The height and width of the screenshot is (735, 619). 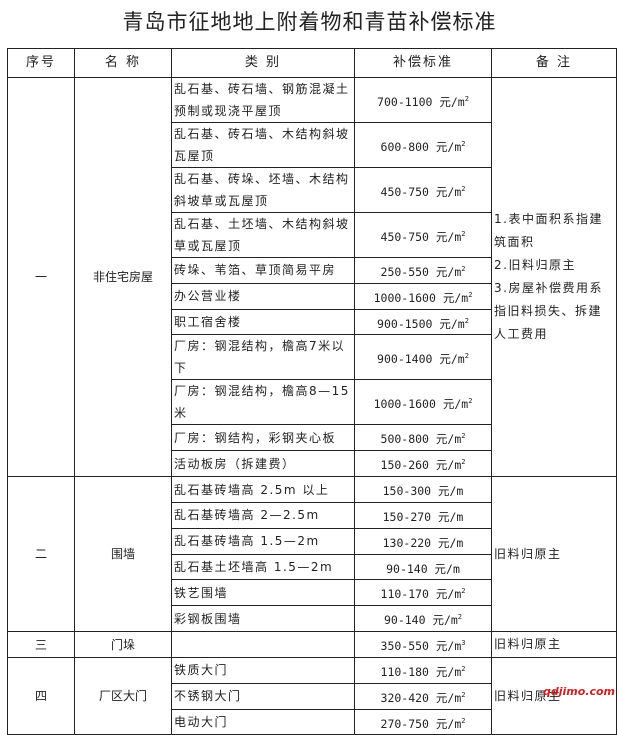 I want to click on price-value: 900-1400 元/m, so click(x=421, y=358).